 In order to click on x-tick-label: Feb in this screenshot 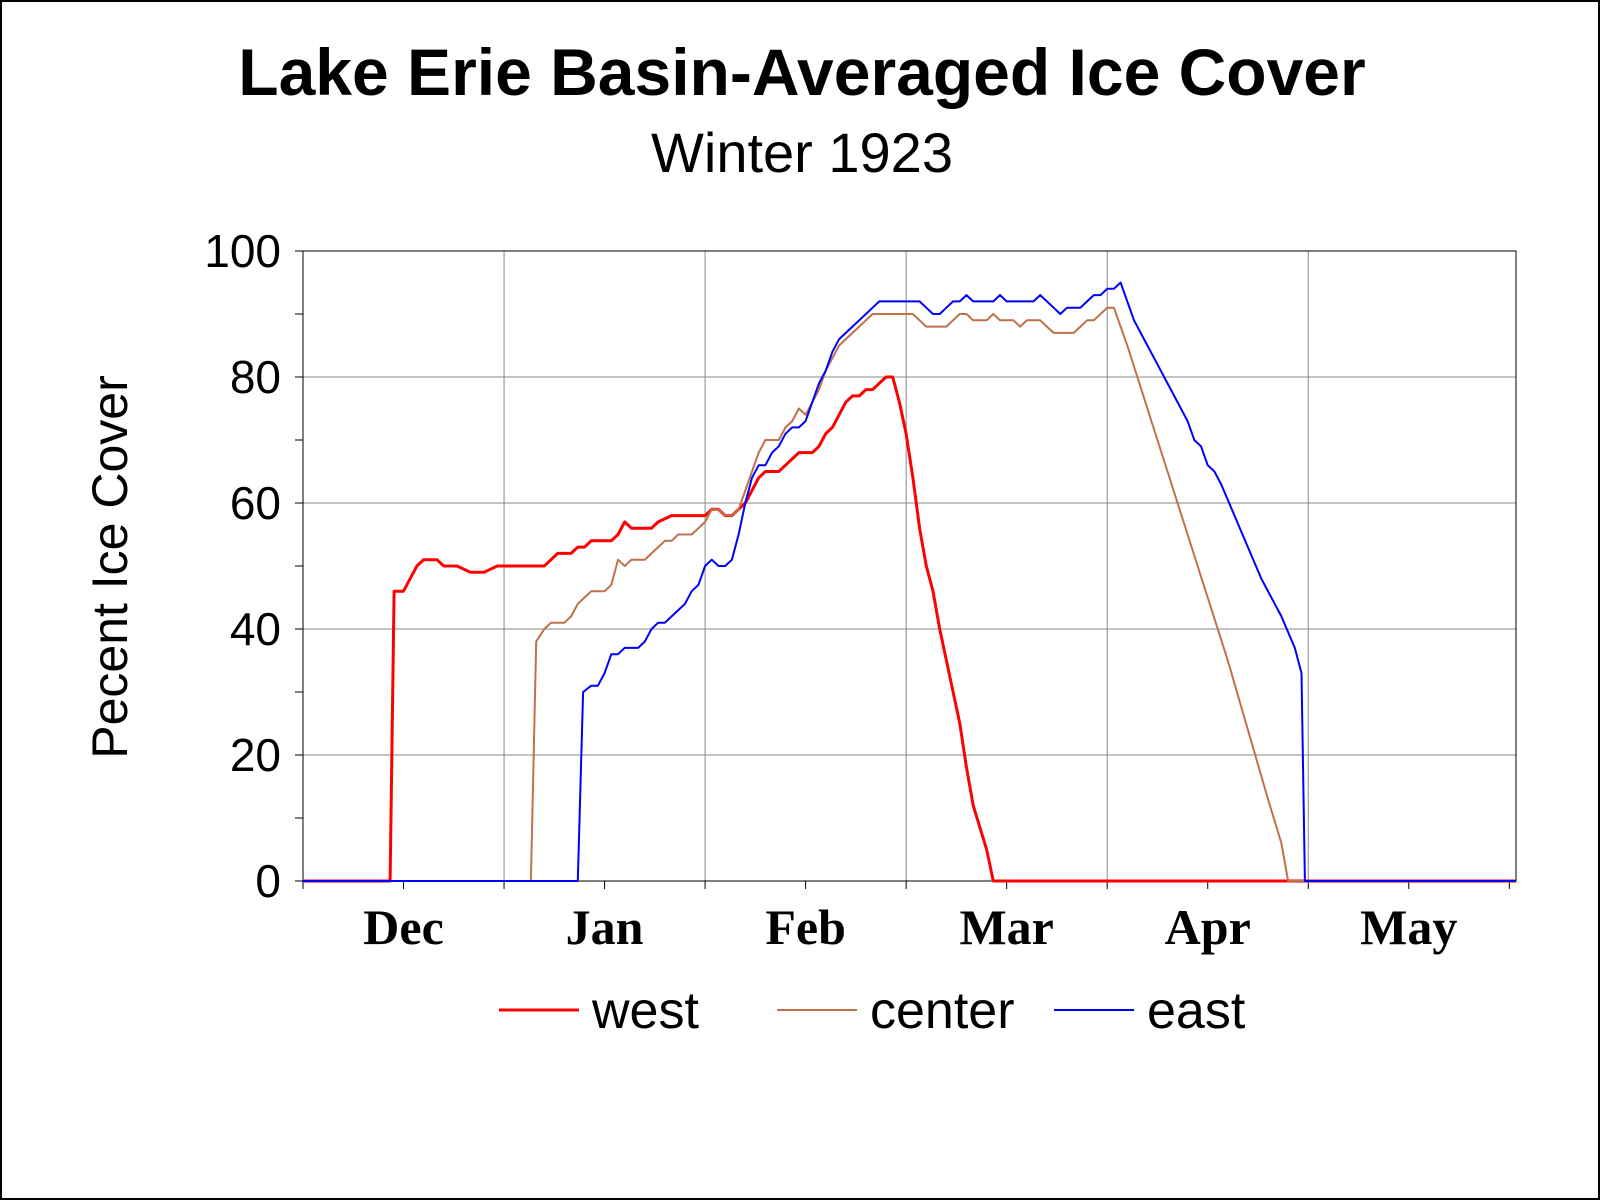, I will do `click(805, 927)`.